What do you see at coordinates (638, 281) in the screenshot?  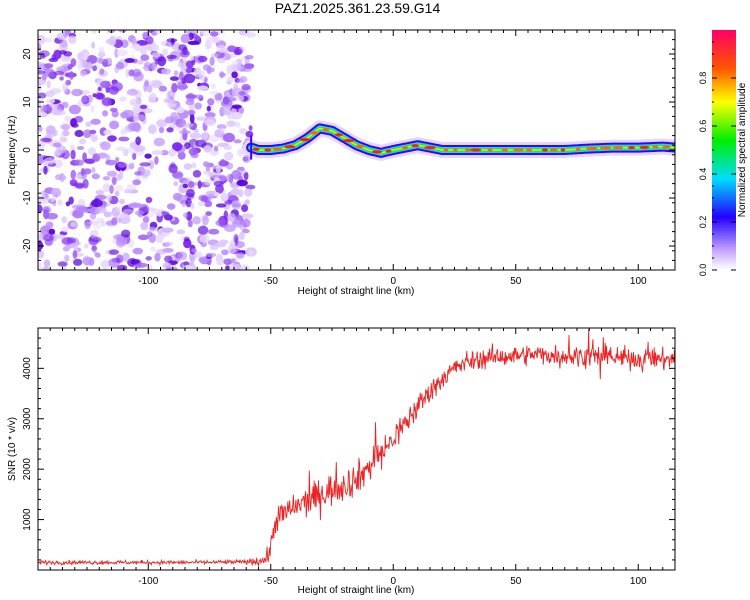 I see `x-tick-label: 100` at bounding box center [638, 281].